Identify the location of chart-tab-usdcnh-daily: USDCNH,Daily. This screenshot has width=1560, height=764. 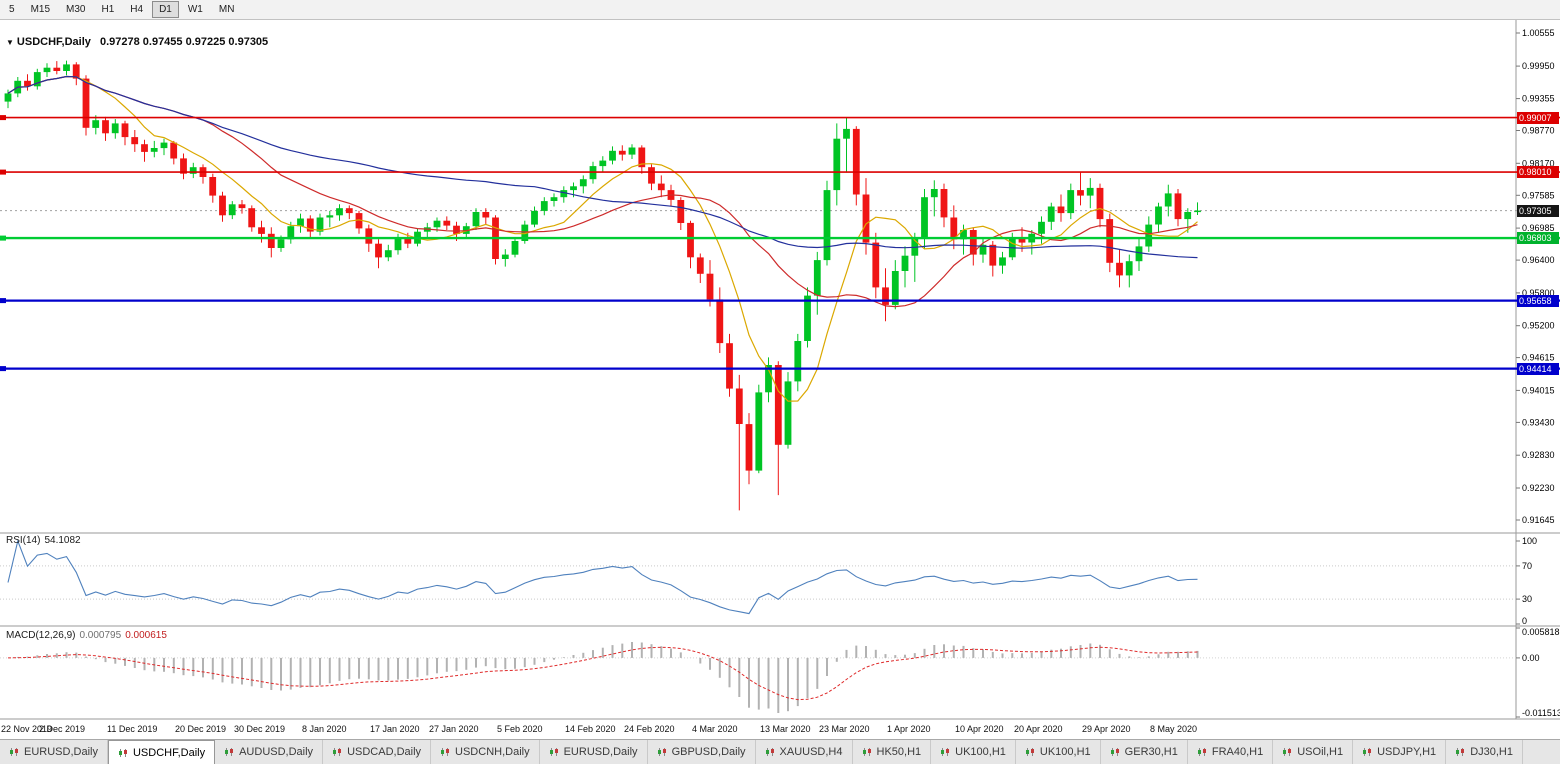
(485, 752).